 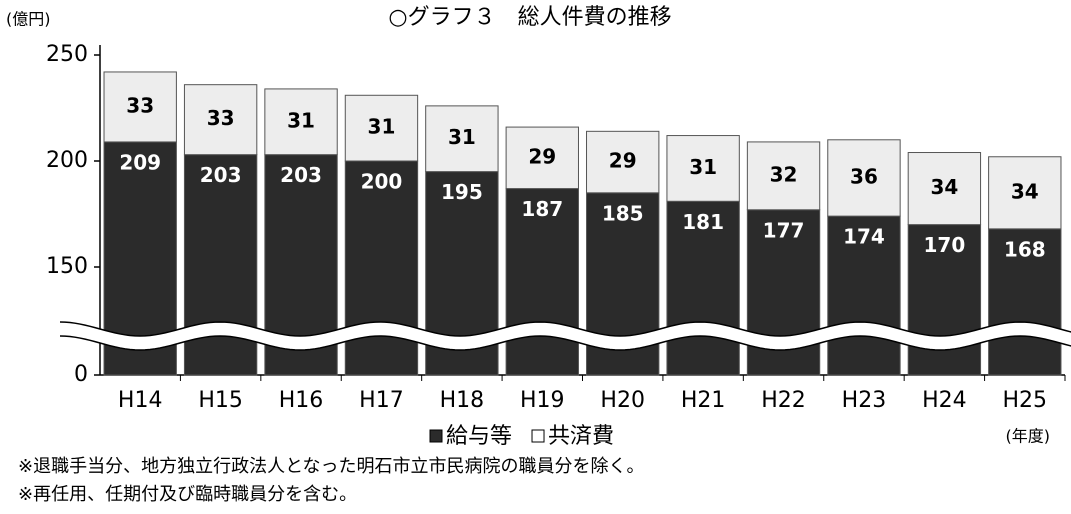 I want to click on y-unit: (億円), so click(x=28, y=19).